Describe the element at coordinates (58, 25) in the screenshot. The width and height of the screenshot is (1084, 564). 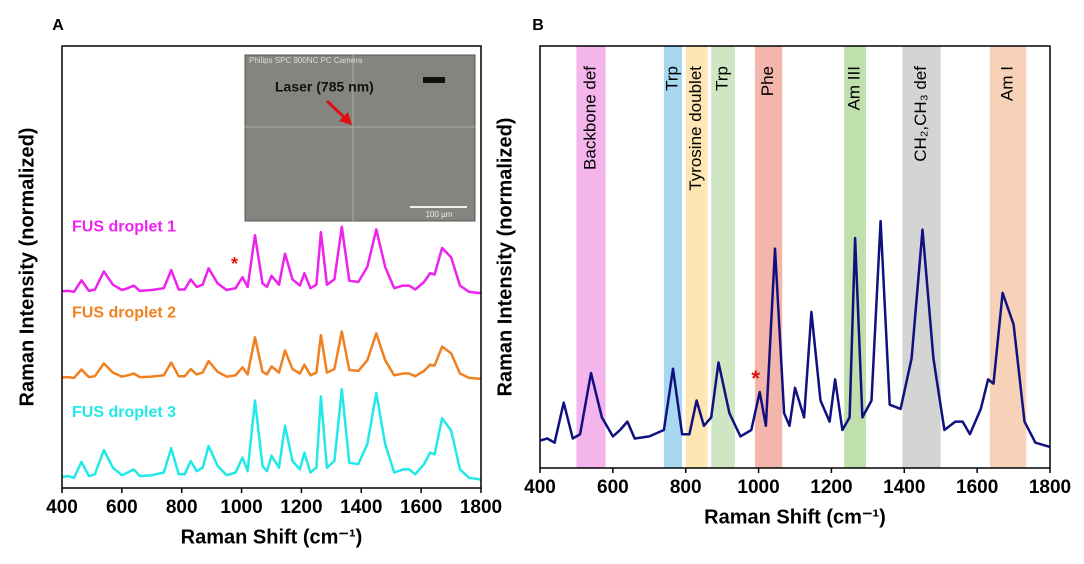
I see `panel-label: A` at that location.